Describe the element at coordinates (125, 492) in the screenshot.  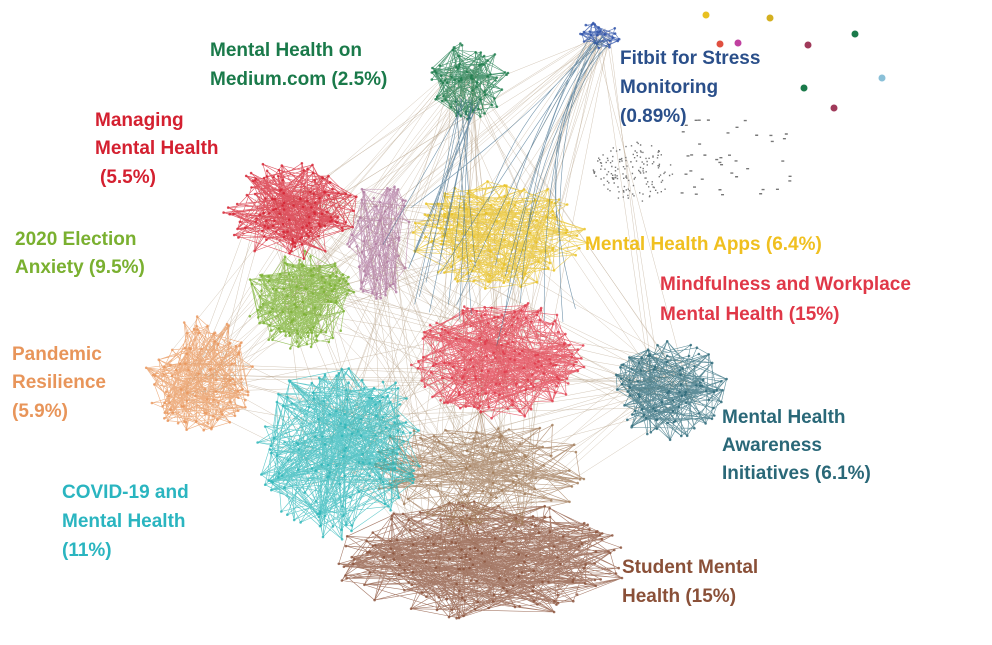
I see `label-line: COVID-19 and` at that location.